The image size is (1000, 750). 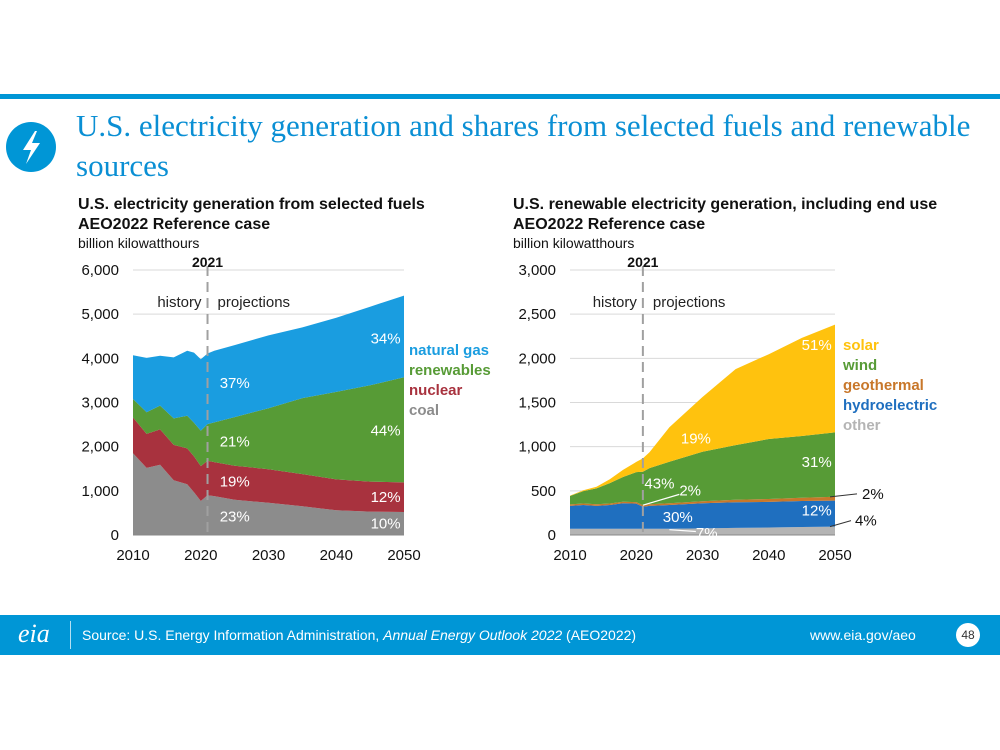 I want to click on share-label: 31%, so click(x=817, y=462).